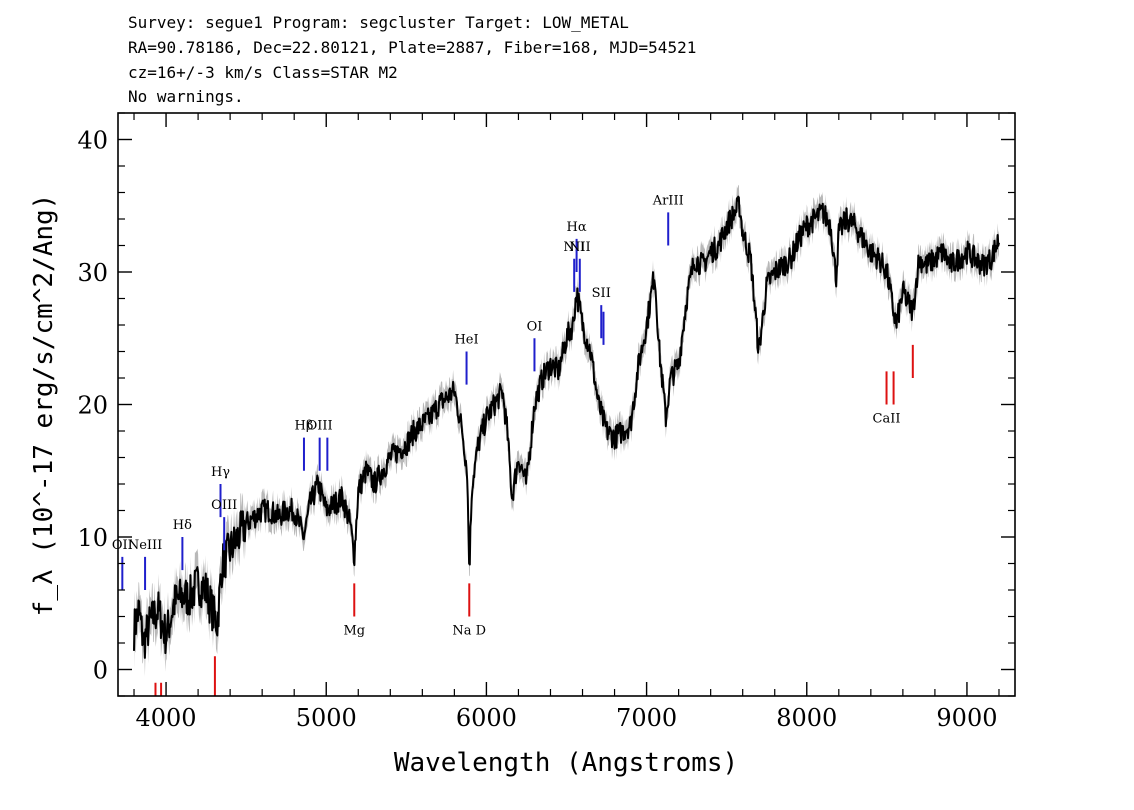 This screenshot has height=810, width=1134. I want to click on emission-marker-label: Hδ, so click(182, 525).